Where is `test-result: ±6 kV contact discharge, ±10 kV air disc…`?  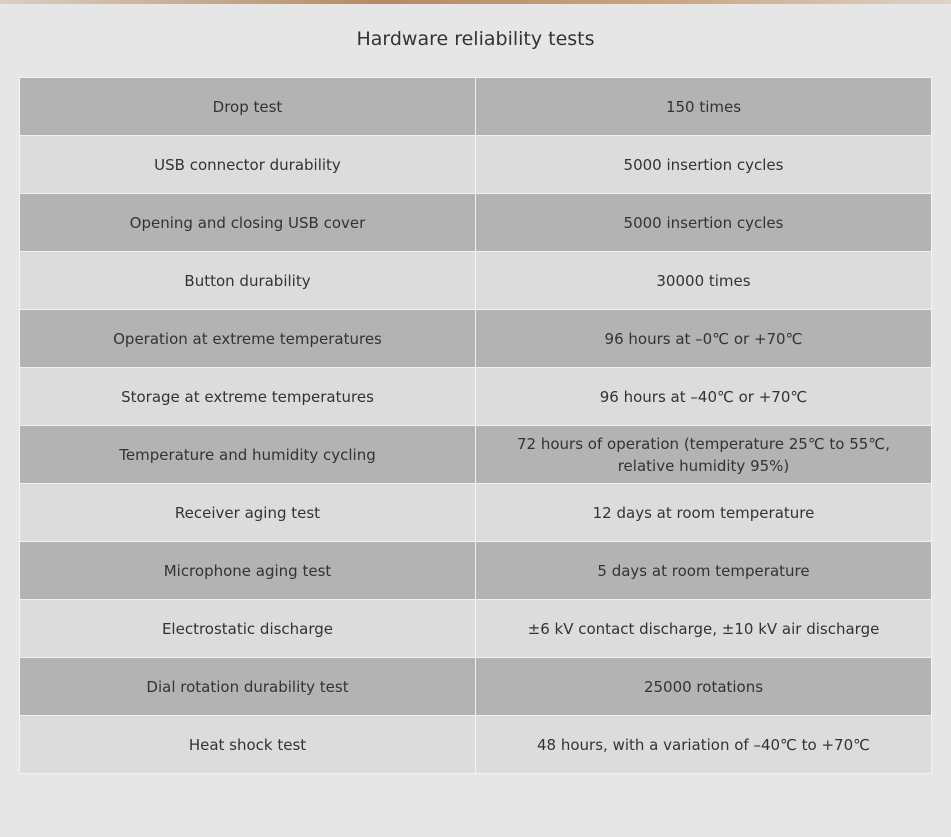
test-result: ±6 kV contact discharge, ±10 kV air disc… is located at coordinates (703, 628).